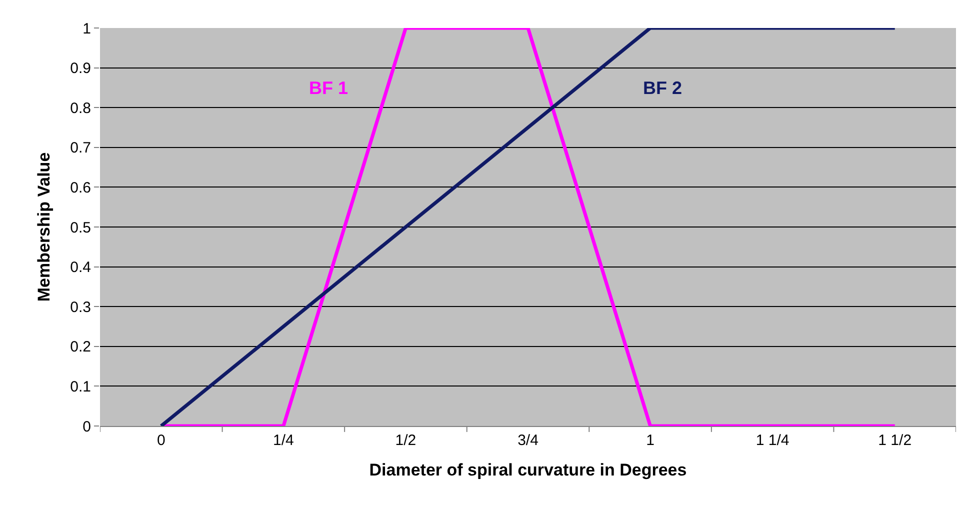 The width and height of the screenshot is (966, 508). What do you see at coordinates (86, 427) in the screenshot?
I see `y-tick-label: 0` at bounding box center [86, 427].